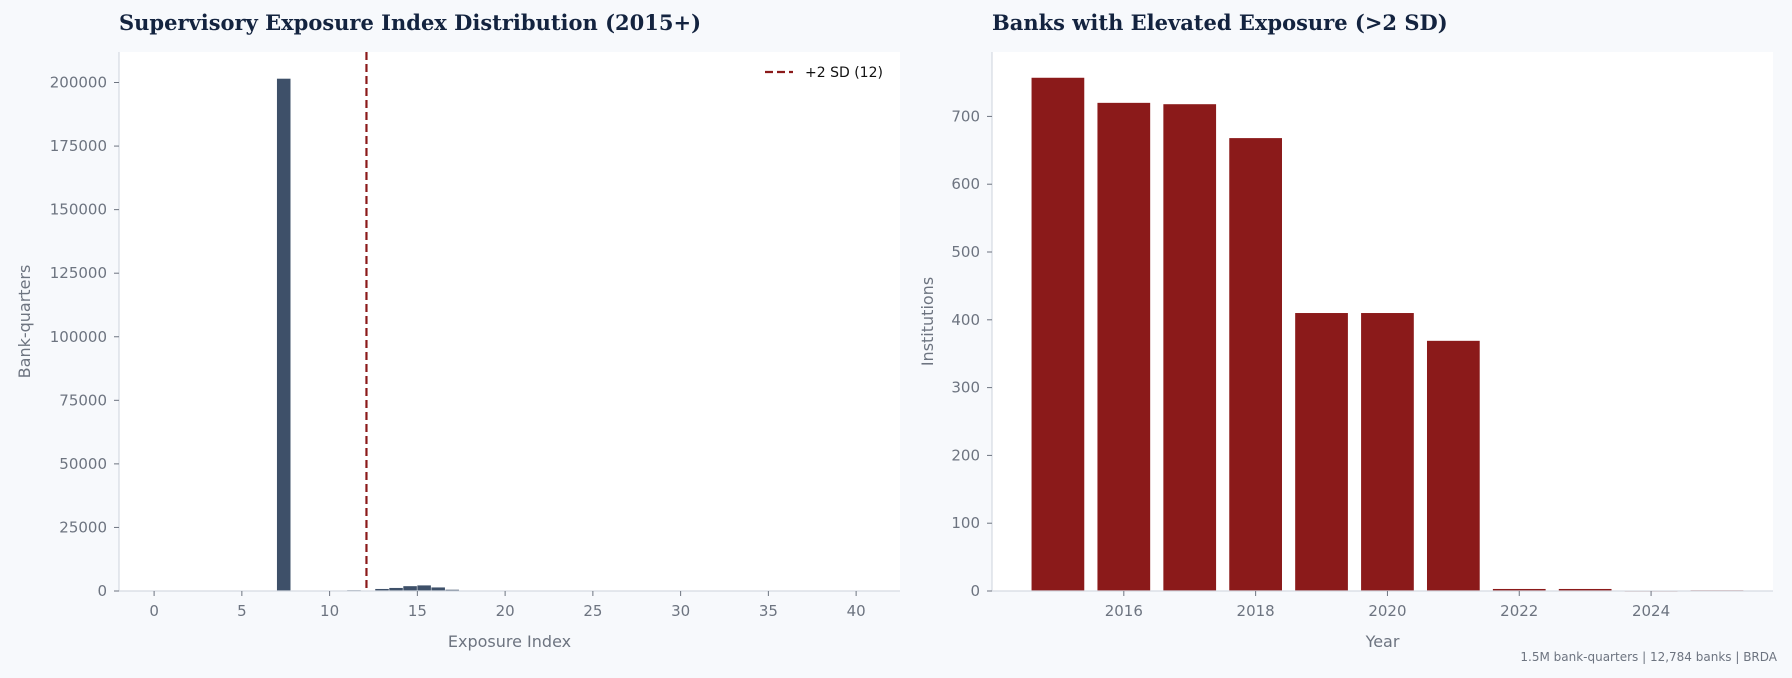 The width and height of the screenshot is (1792, 678). Describe the element at coordinates (1651, 611) in the screenshot. I see `elevated-x-tick-label: 2024` at that location.